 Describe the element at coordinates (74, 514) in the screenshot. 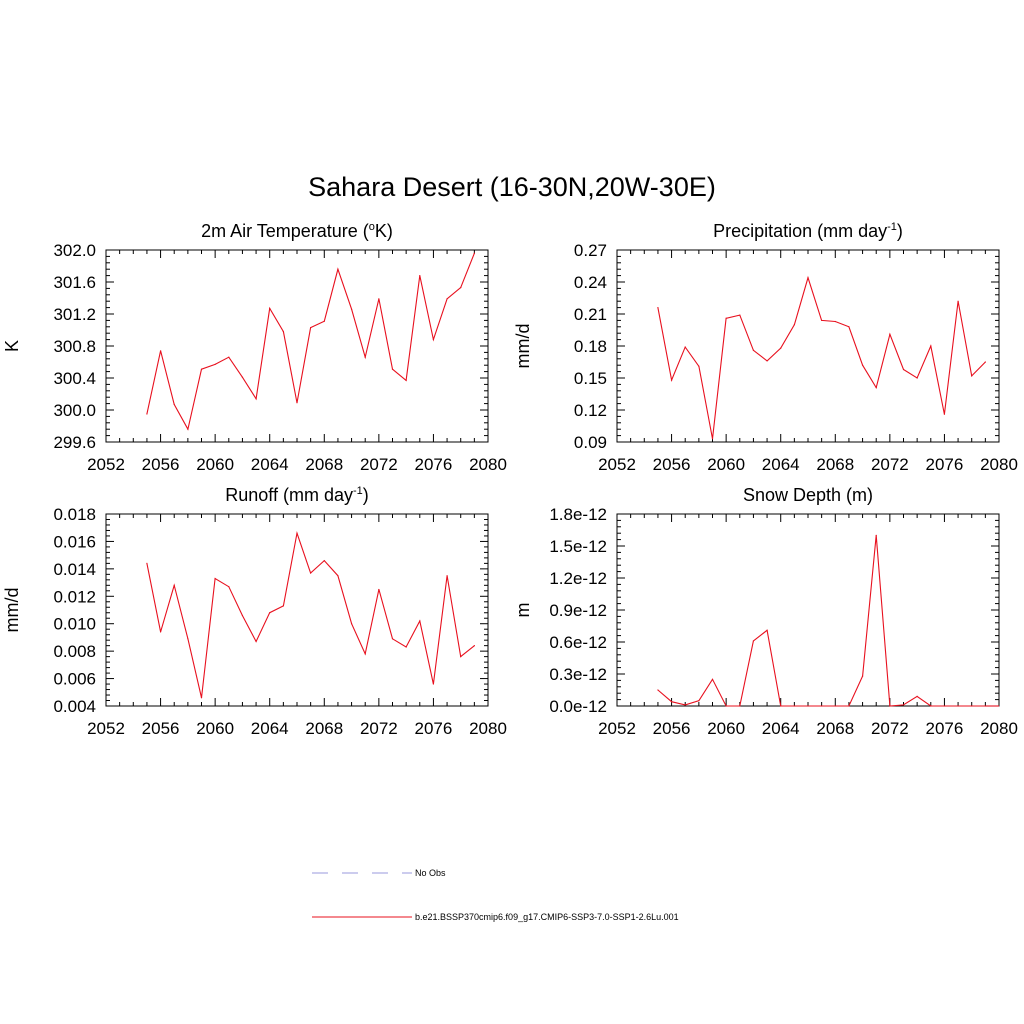

I see `y-tick-label: 0.018` at that location.